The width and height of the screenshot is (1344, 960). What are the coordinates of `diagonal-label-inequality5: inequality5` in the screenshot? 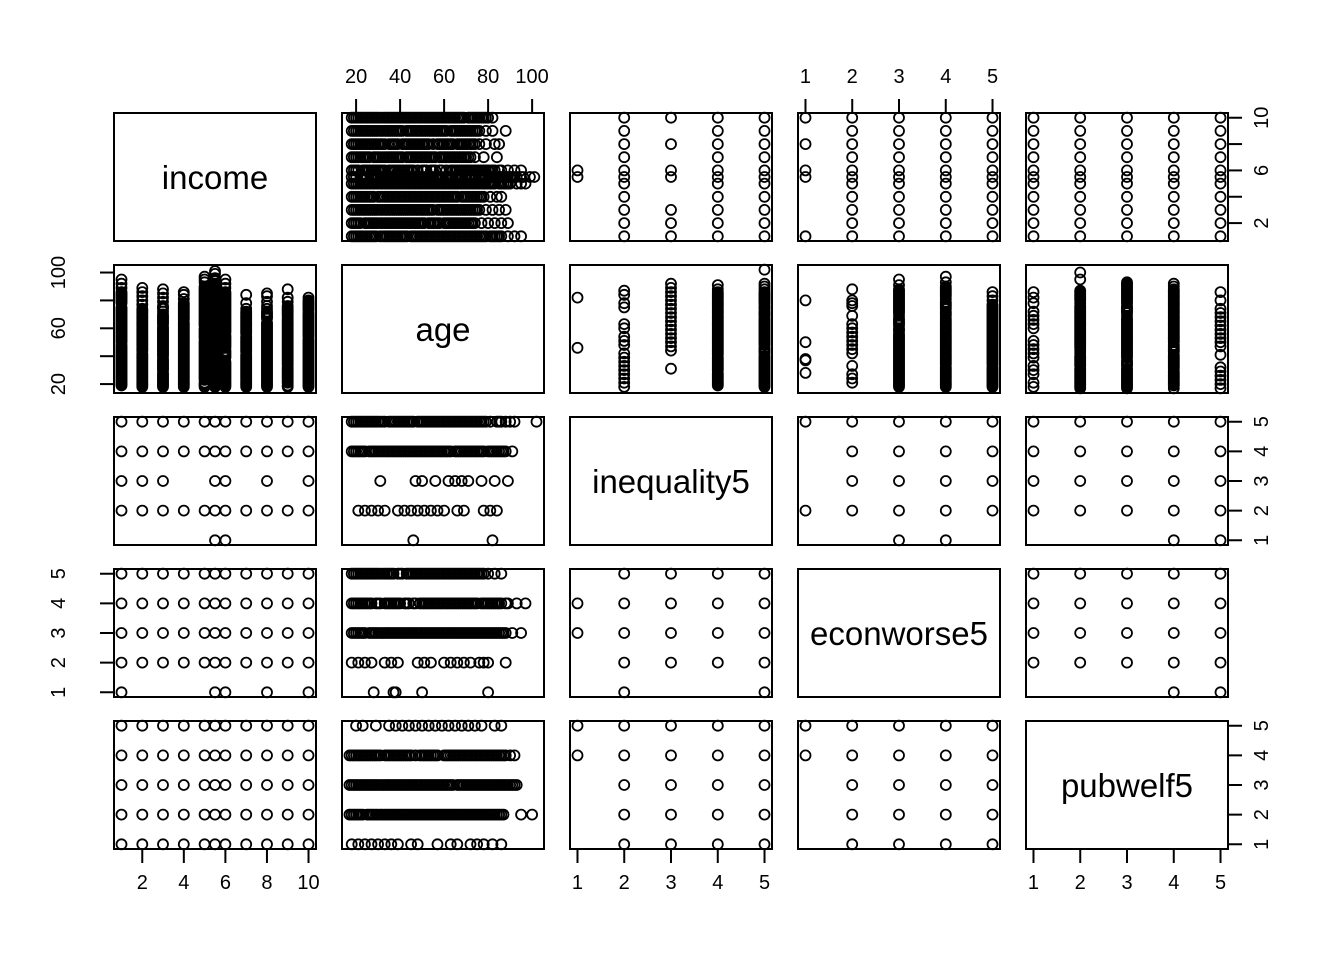 It's located at (671, 481).